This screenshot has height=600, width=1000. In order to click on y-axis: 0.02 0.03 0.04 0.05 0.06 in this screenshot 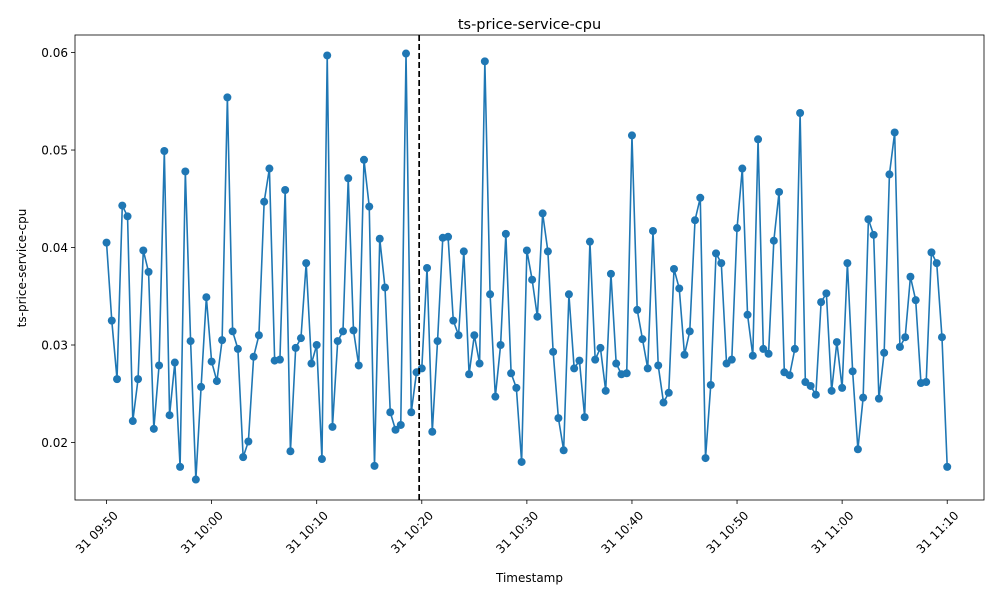, I will do `click(58, 248)`.